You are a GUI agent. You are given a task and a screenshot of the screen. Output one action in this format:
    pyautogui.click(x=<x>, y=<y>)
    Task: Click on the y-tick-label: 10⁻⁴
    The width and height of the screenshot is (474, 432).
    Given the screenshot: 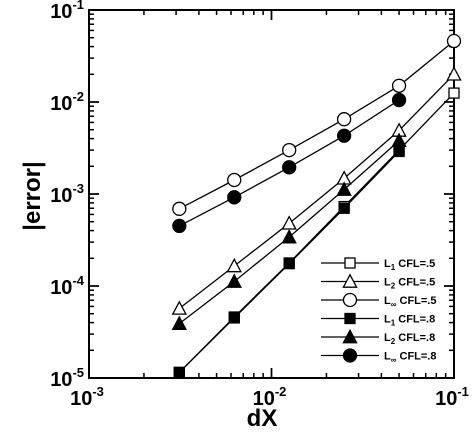 What is the action you would take?
    pyautogui.click(x=67, y=286)
    